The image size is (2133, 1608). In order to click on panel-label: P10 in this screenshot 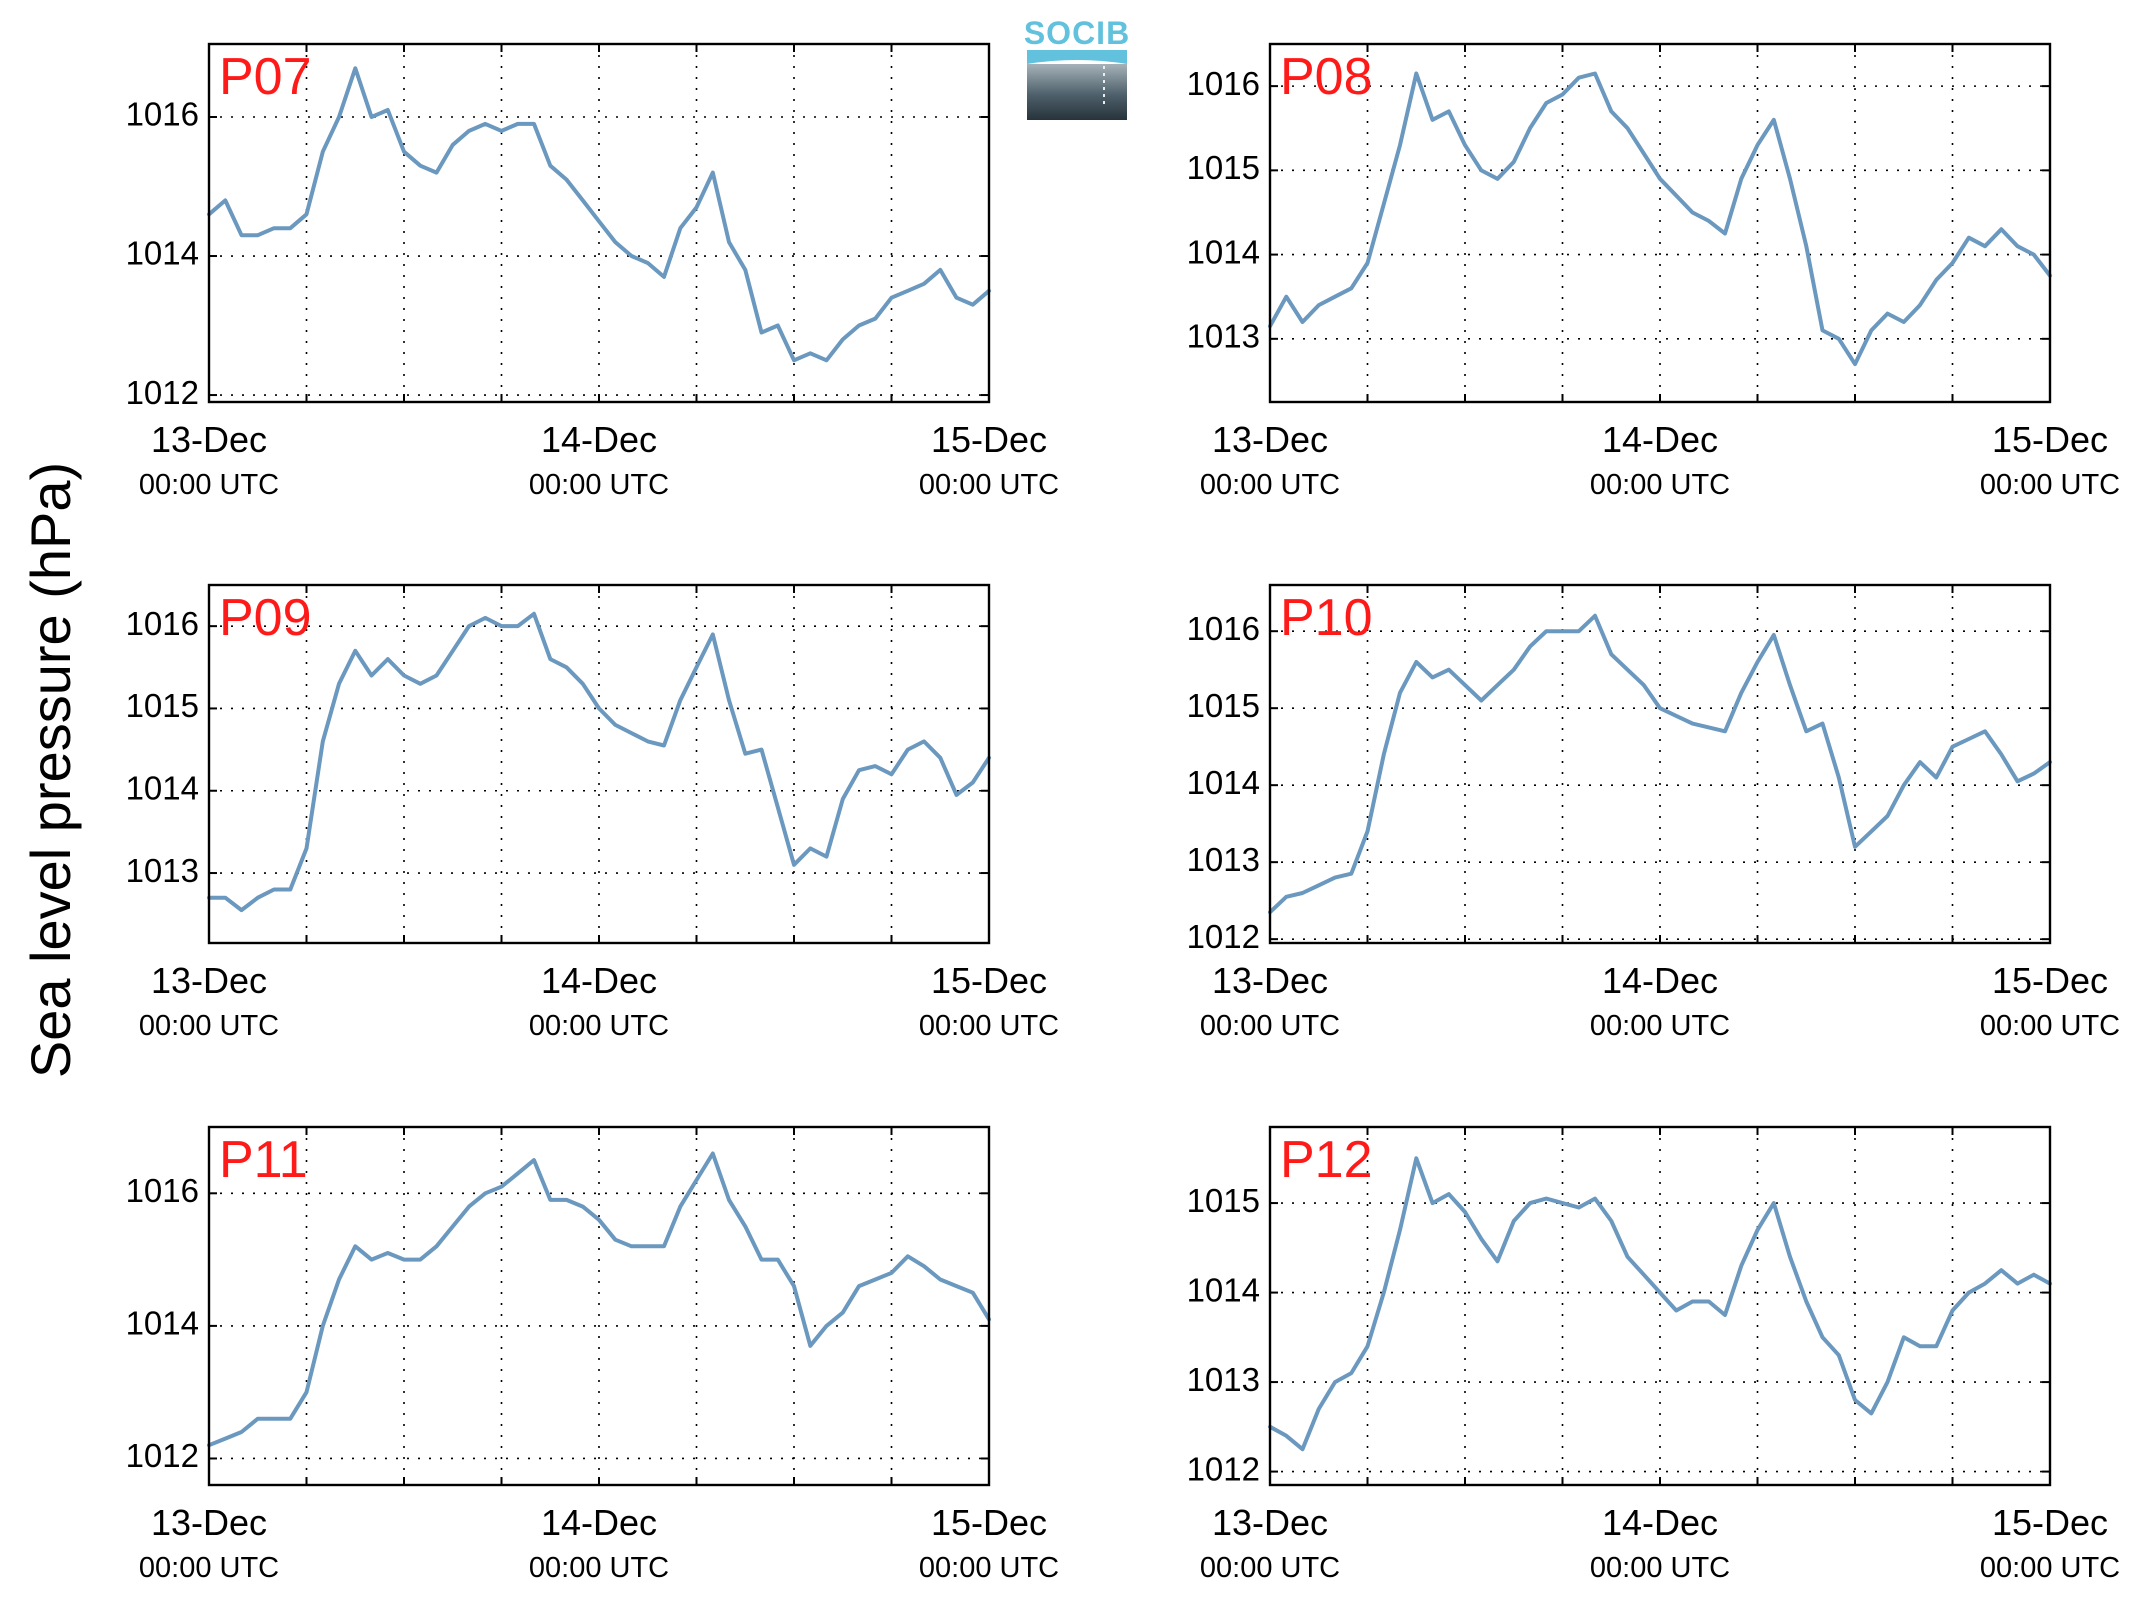, I will do `click(1326, 618)`.